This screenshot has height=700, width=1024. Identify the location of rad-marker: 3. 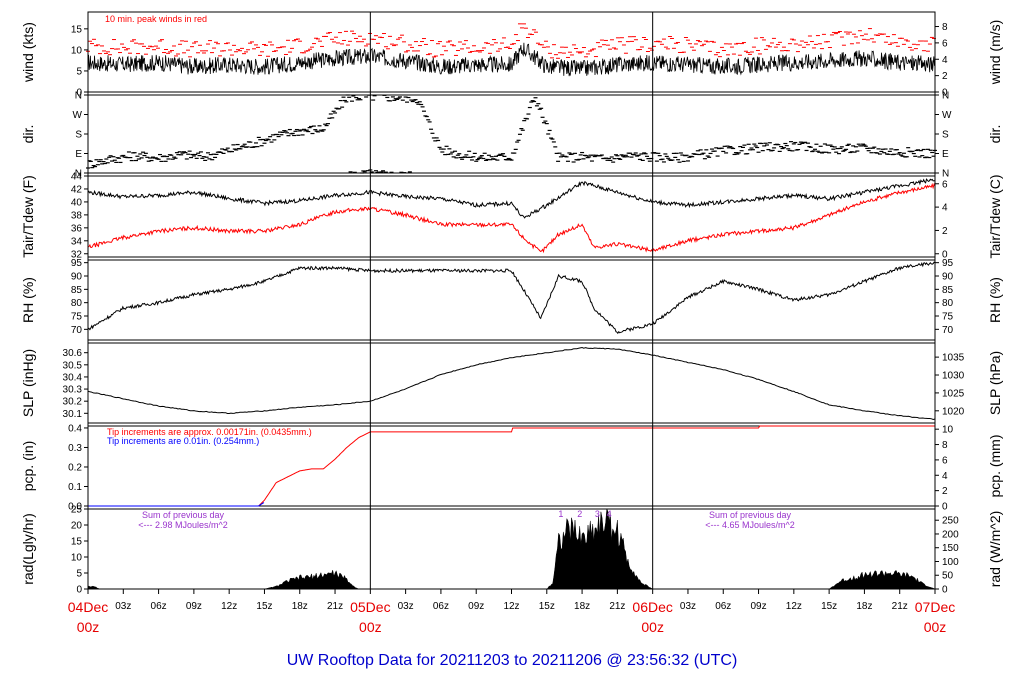
(597, 514).